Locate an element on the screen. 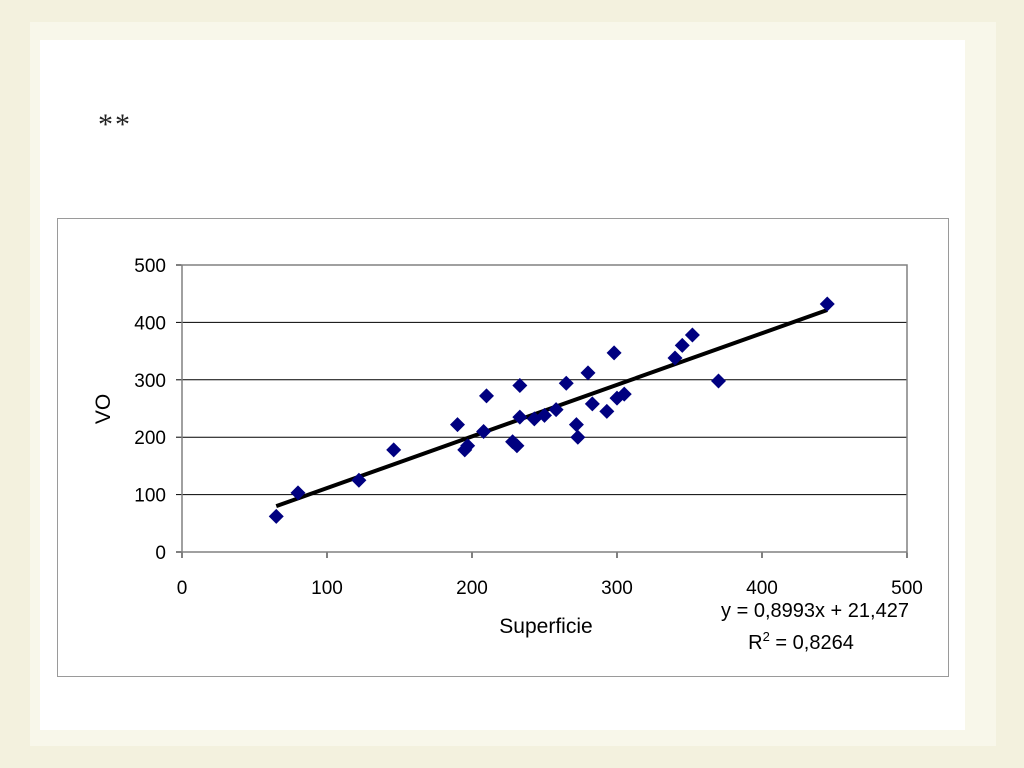  regression-equation: y = 0,8993x + 21,427 is located at coordinates (815, 611).